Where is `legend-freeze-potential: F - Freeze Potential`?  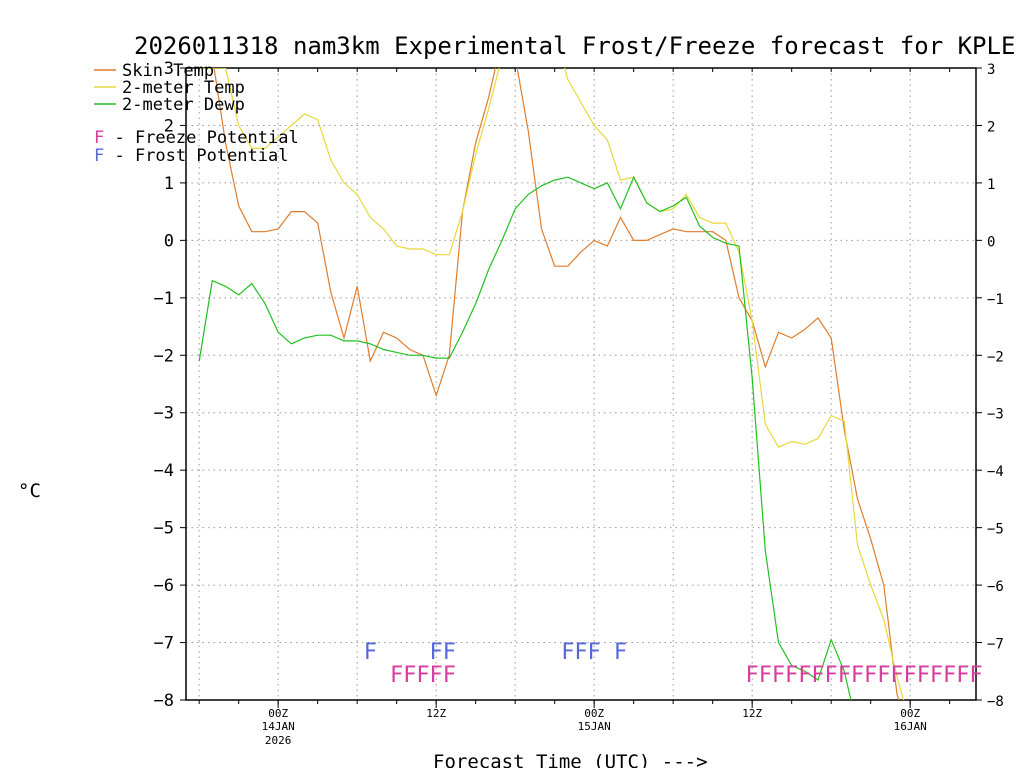
legend-freeze-potential: F - Freeze Potential is located at coordinates (196, 138).